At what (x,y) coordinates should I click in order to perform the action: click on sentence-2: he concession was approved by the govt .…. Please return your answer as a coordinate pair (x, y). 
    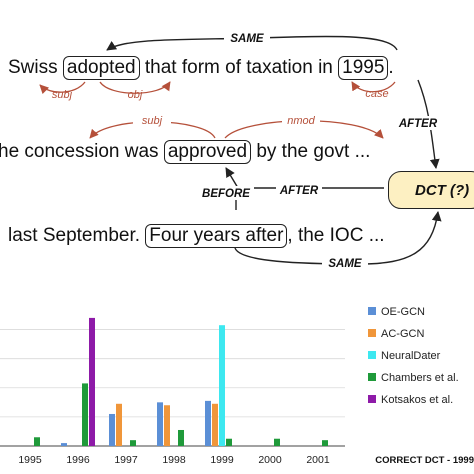
    Looking at the image, I should click on (185, 152).